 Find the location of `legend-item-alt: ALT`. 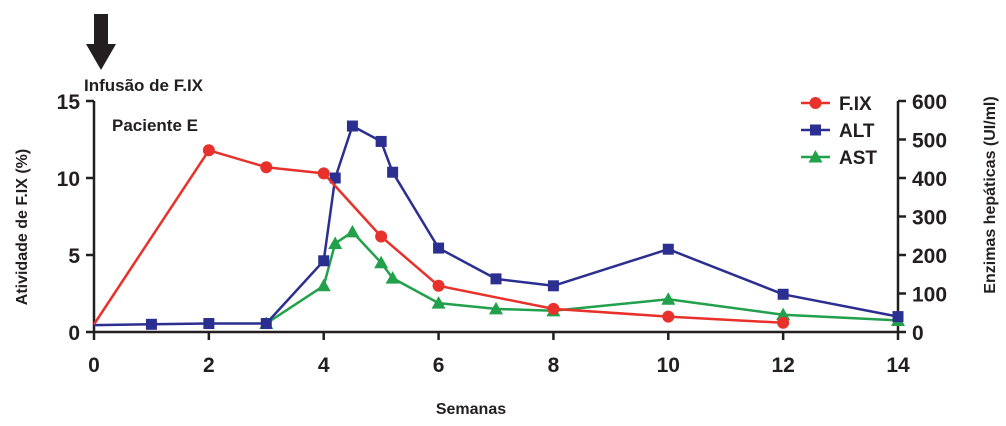

legend-item-alt: ALT is located at coordinates (838, 131).